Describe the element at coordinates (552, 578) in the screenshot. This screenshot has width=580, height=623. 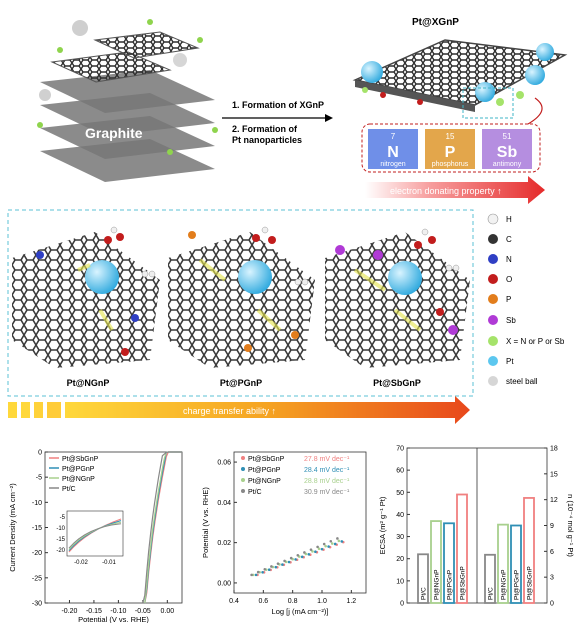
I see `right-y-tick-label: 3` at that location.